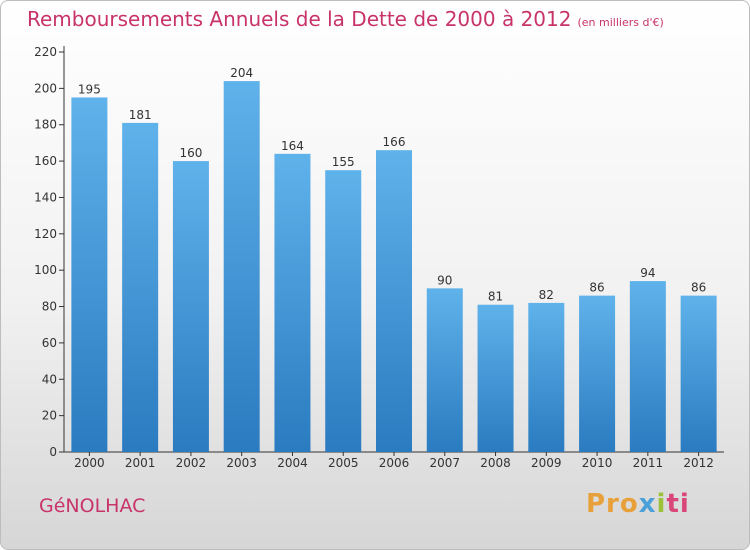 The image size is (750, 550). I want to click on bar-2003, so click(241, 266).